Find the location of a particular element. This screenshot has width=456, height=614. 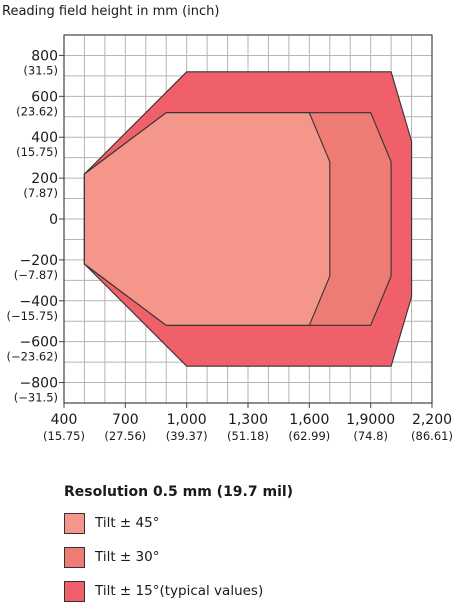

x-tick-label: 700 is located at coordinates (125, 420).